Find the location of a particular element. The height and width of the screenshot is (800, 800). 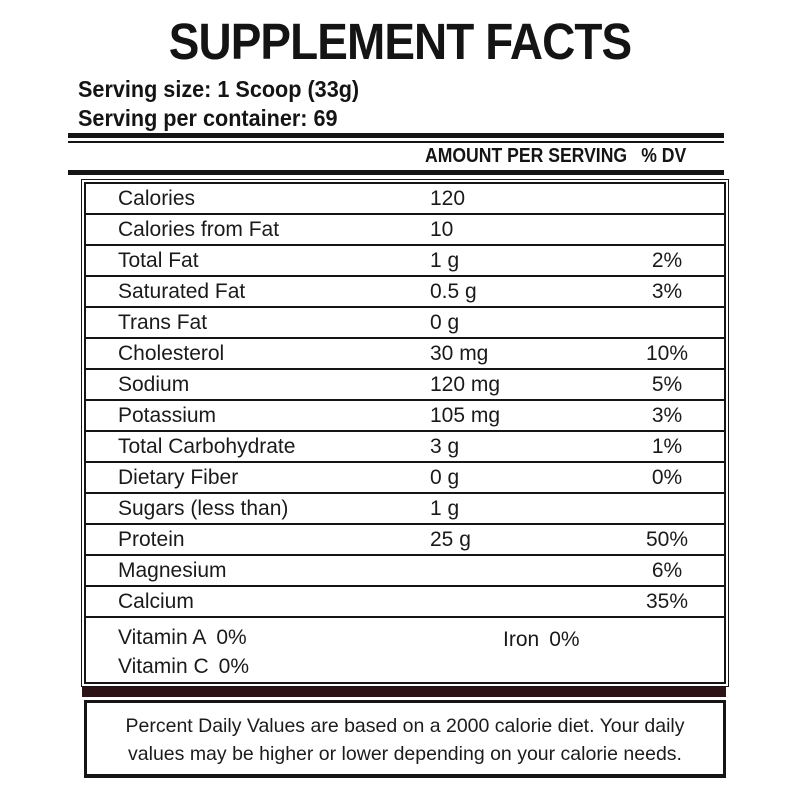

nutrient-name: Potassium is located at coordinates (167, 415).